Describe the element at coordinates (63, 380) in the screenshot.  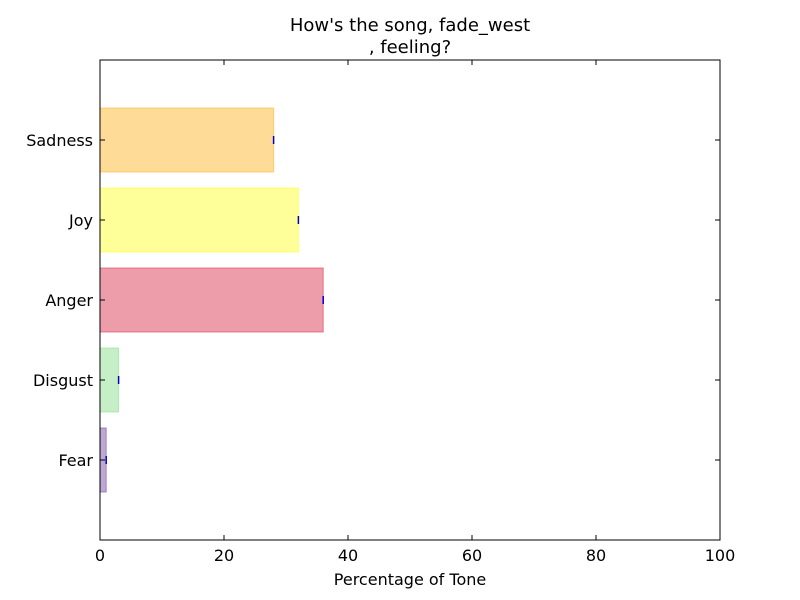
I see `y-tick-label-disgust: Disgust` at that location.